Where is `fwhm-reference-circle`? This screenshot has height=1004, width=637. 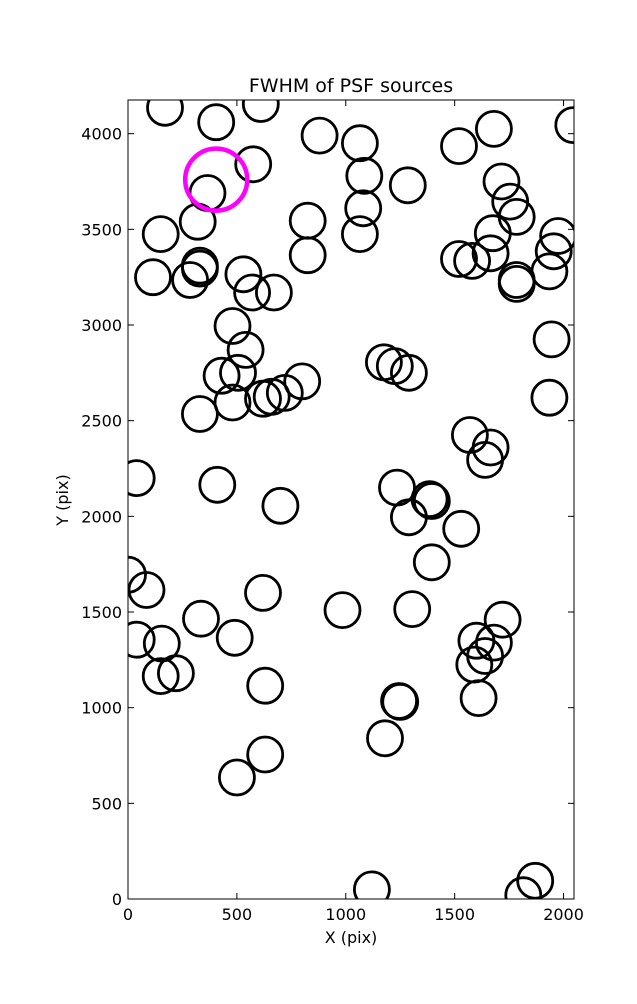
fwhm-reference-circle is located at coordinates (216, 179).